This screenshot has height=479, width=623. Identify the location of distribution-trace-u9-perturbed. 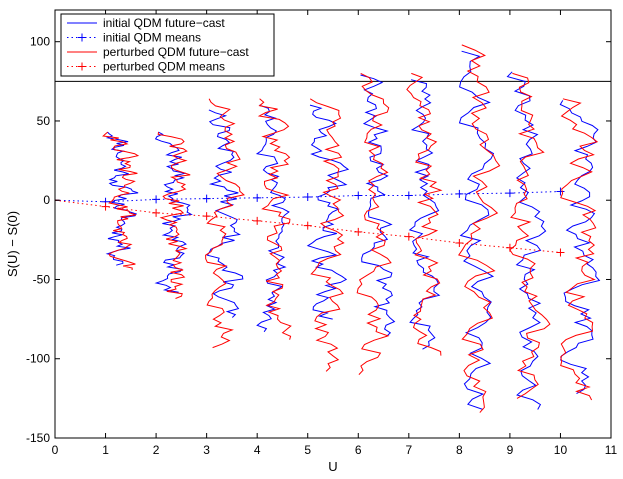
(530, 235).